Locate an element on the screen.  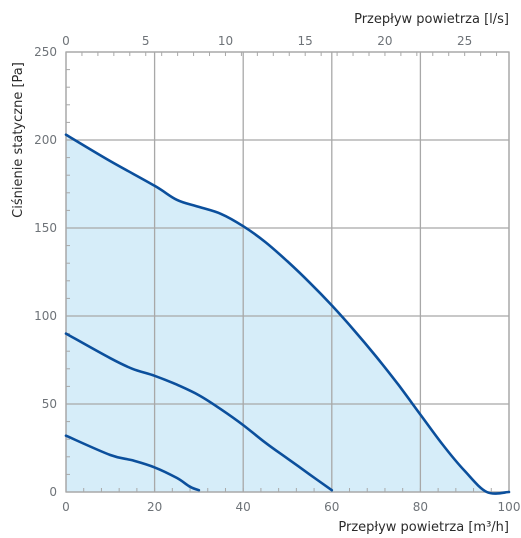
x-bottom-axis-title: Przepływ powietrza [m³/h] is located at coordinates (423, 527).